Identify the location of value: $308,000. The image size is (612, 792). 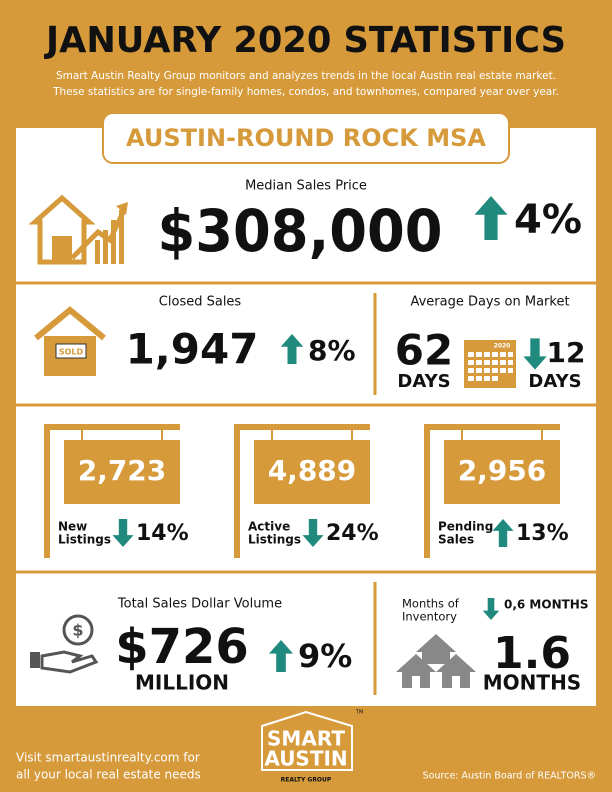
(300, 231).